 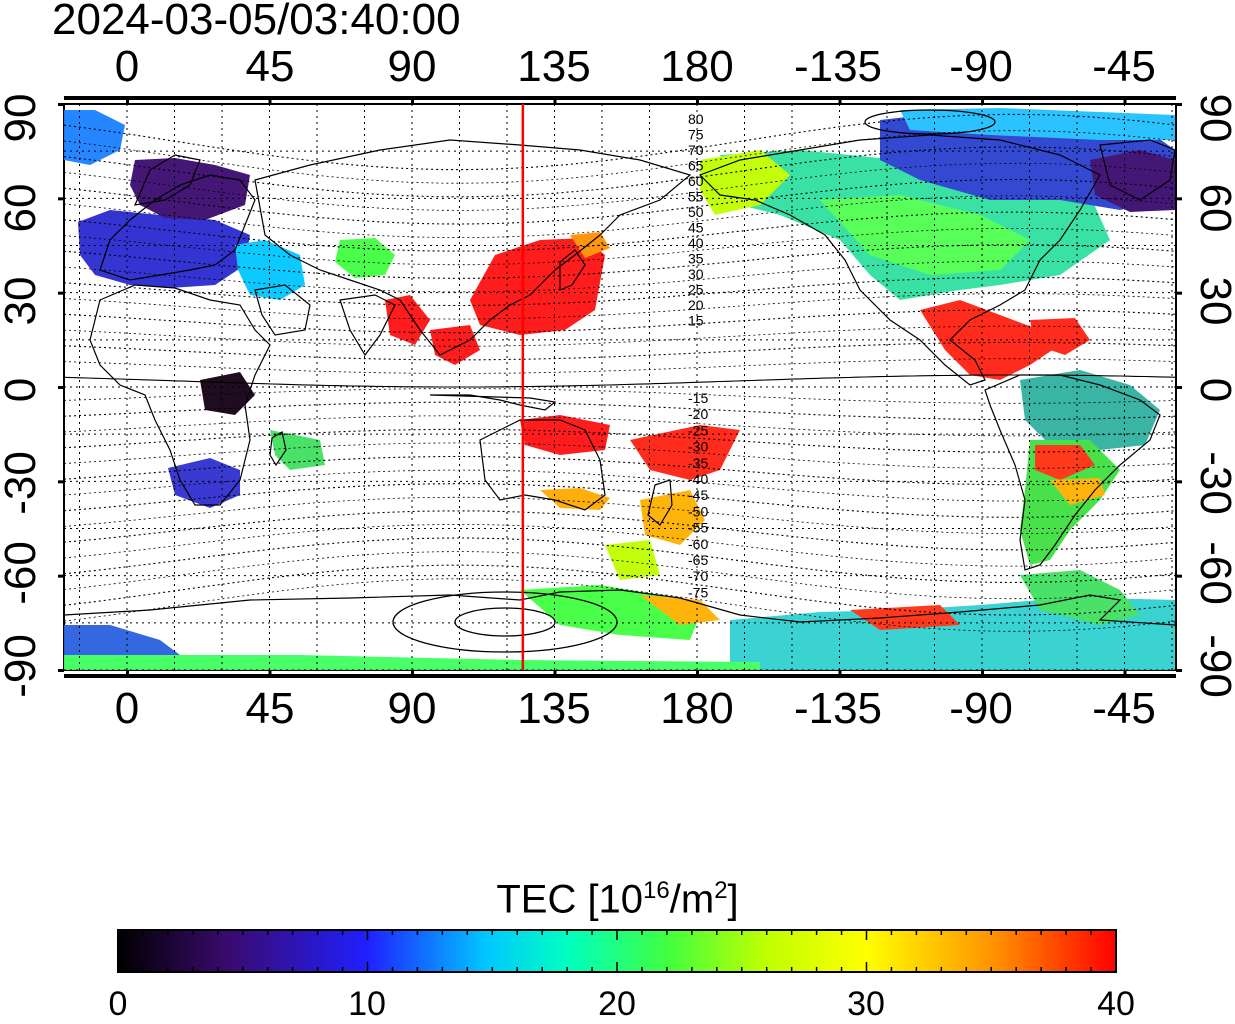 What do you see at coordinates (981, 66) in the screenshot?
I see `x-tick-top-m90: -90` at bounding box center [981, 66].